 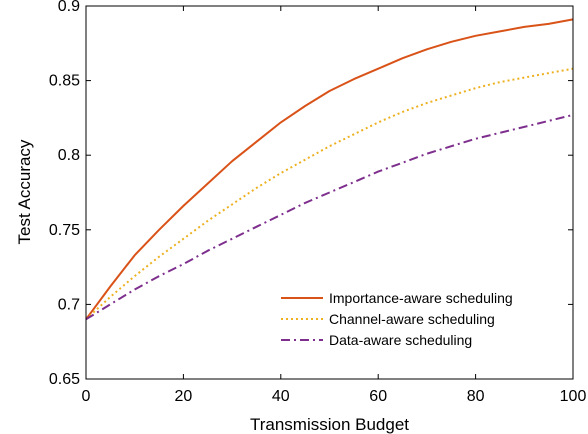 What do you see at coordinates (400, 340) in the screenshot?
I see `legend-label-3: Data-aware scheduling` at bounding box center [400, 340].